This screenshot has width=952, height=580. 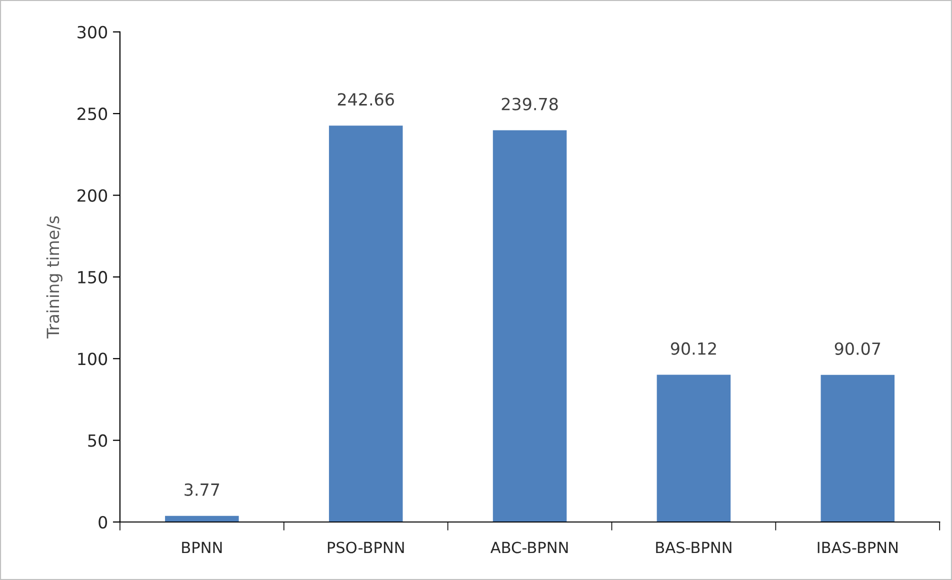 I want to click on x-tick-label: ABC-BPNN, so click(x=529, y=548).